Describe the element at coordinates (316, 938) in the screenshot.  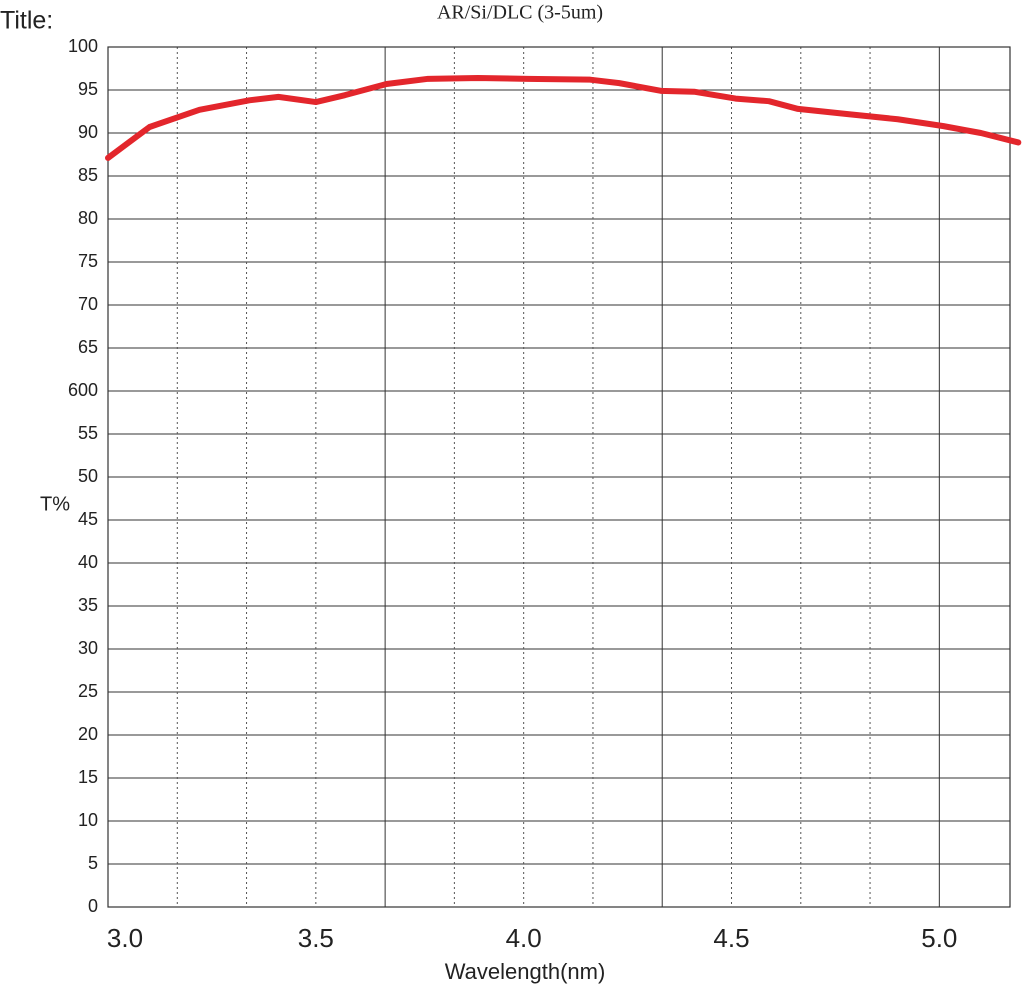
I see `x-tick-label: 3.5` at that location.